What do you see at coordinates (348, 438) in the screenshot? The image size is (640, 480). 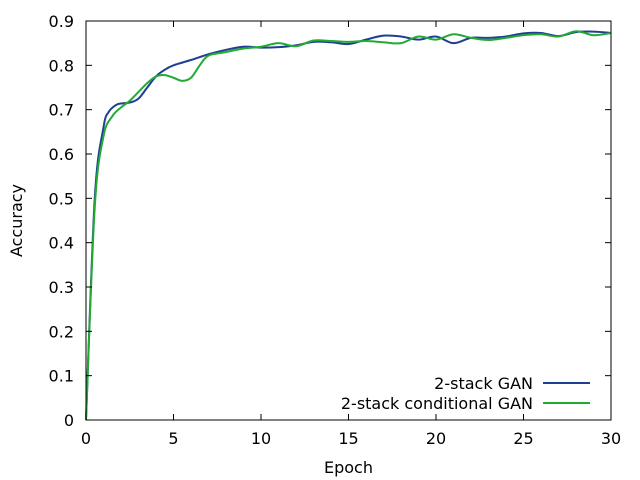 I see `x-tick-label: 15` at bounding box center [348, 438].